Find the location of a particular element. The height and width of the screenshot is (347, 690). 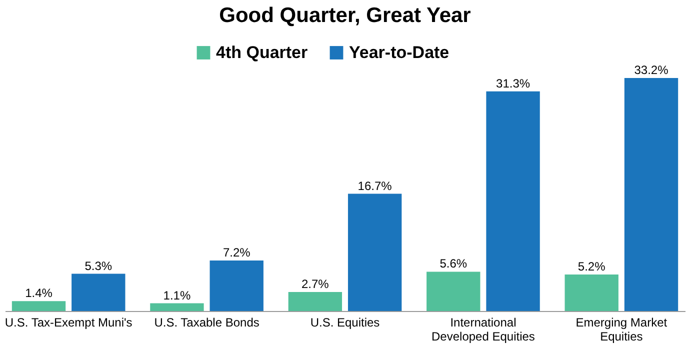

x-tick-label: U.S. Taxable Bonds is located at coordinates (207, 323).